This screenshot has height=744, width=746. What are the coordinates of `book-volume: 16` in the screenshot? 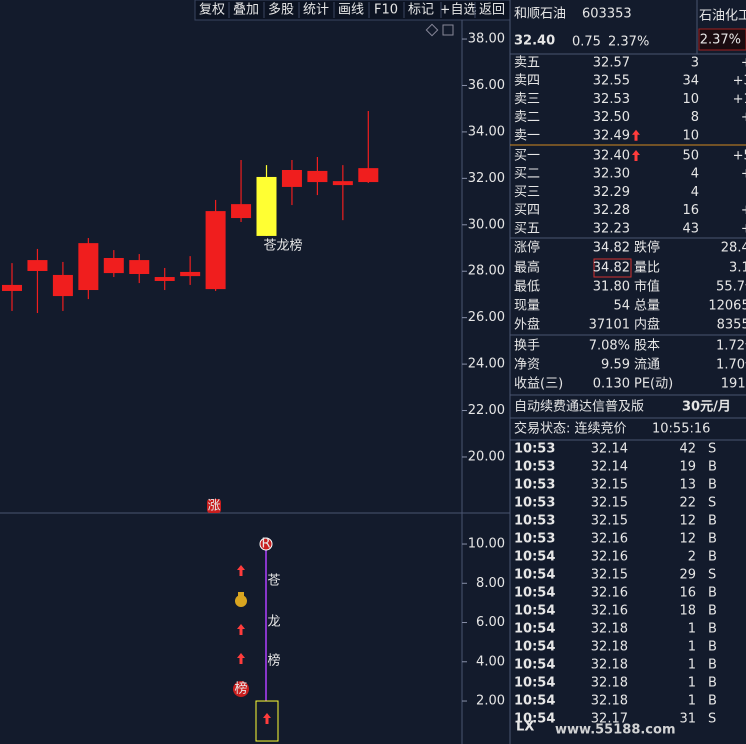 It's located at (690, 210).